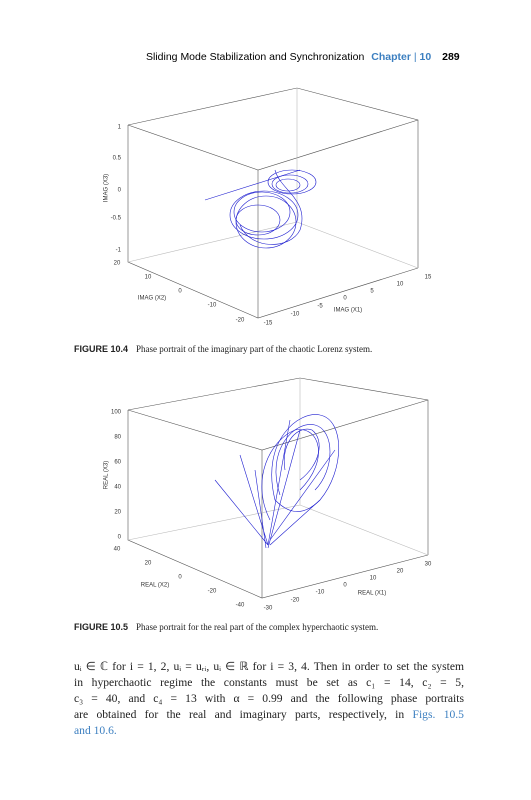 The width and height of the screenshot is (531, 800). Describe the element at coordinates (428, 278) in the screenshot. I see `x1-tick-label: 15` at that location.